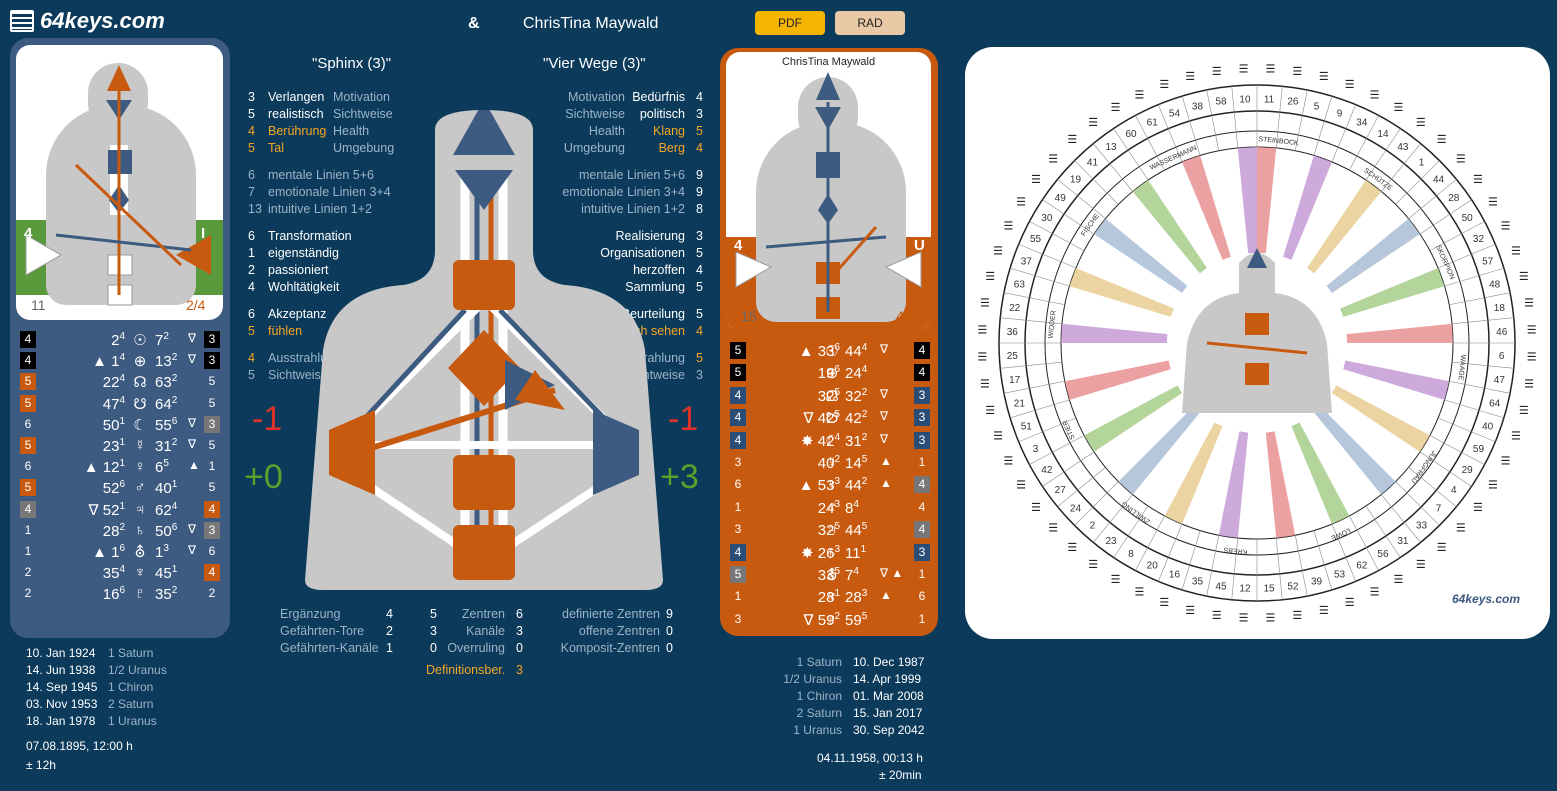  I want to click on wheel-gate-number: 63, so click(1020, 284).